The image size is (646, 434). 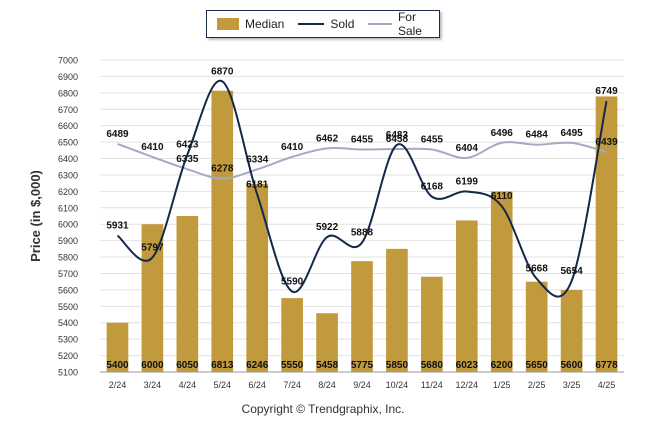 What do you see at coordinates (292, 282) in the screenshot?
I see `sold-data-label: 5590` at bounding box center [292, 282].